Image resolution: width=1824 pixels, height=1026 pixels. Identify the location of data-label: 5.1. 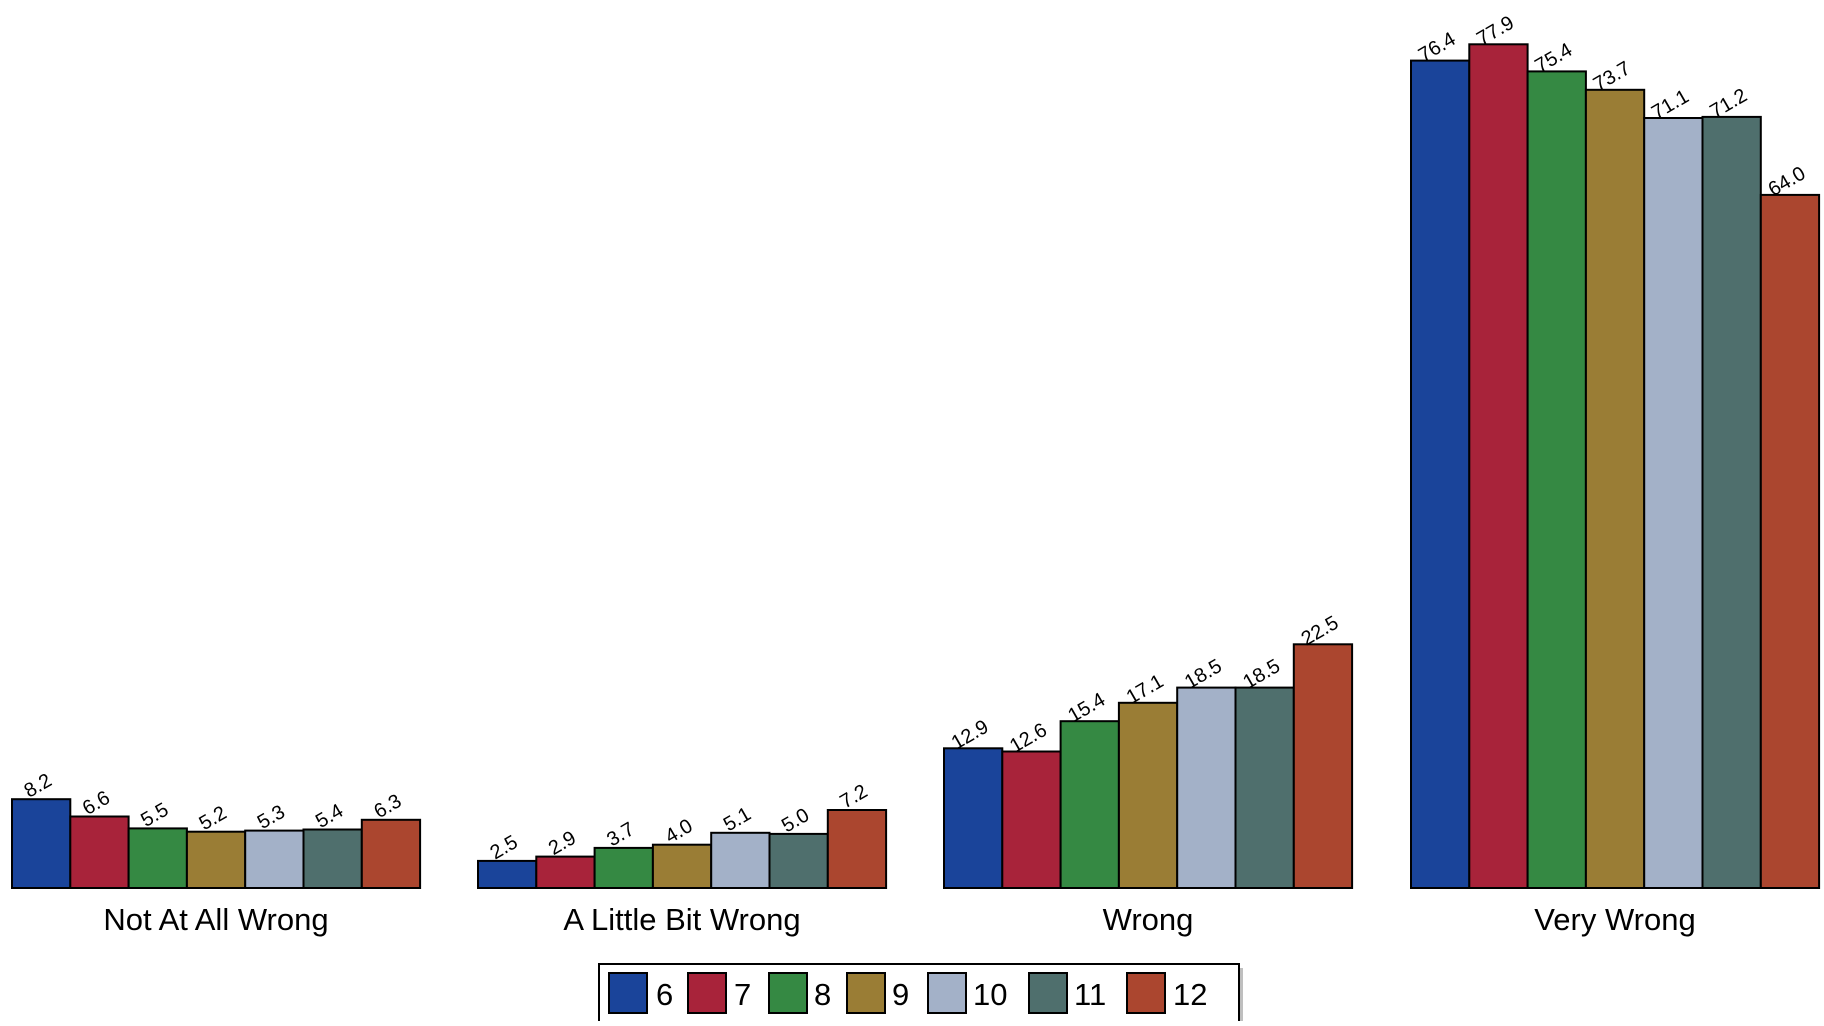
(737, 819).